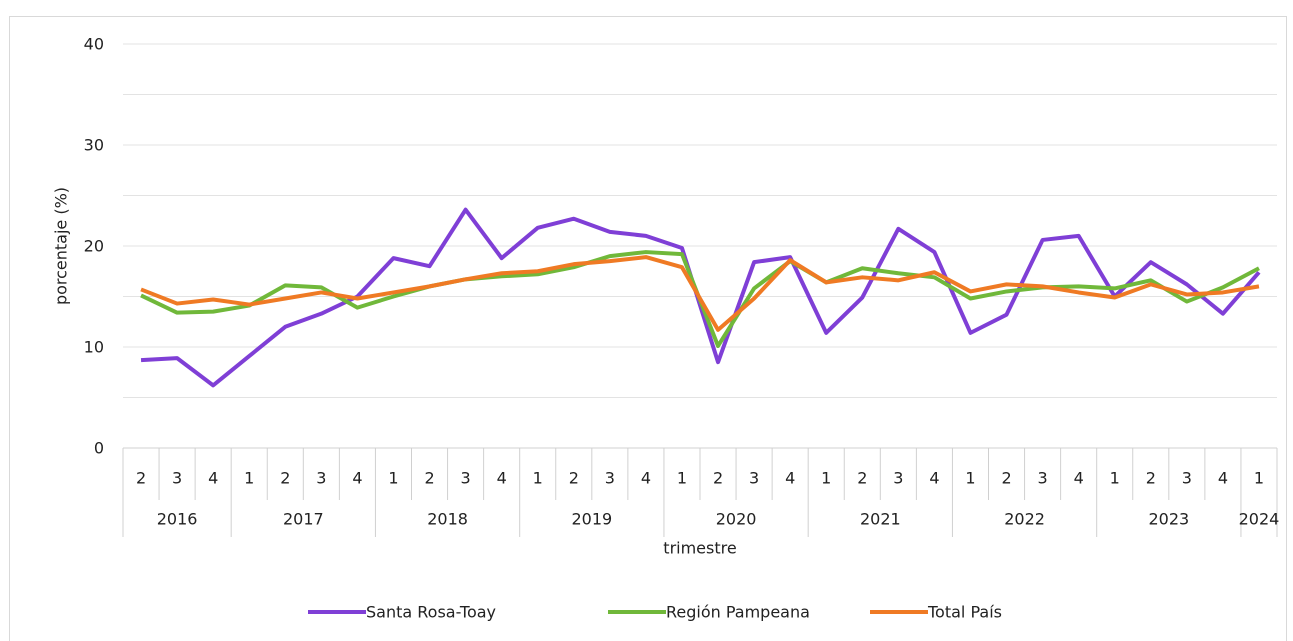 The image size is (1293, 641). I want to click on legend-label: Total País, so click(964, 612).